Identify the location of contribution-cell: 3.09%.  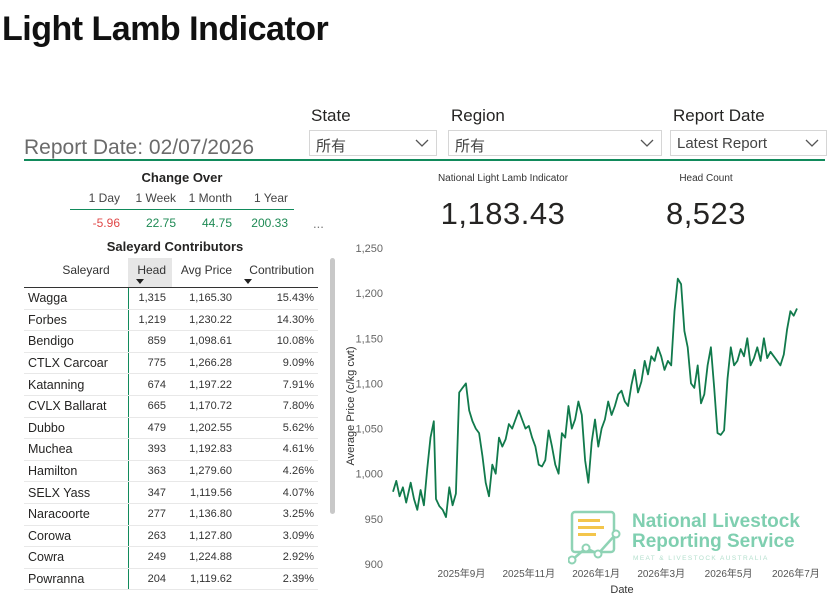
(298, 535).